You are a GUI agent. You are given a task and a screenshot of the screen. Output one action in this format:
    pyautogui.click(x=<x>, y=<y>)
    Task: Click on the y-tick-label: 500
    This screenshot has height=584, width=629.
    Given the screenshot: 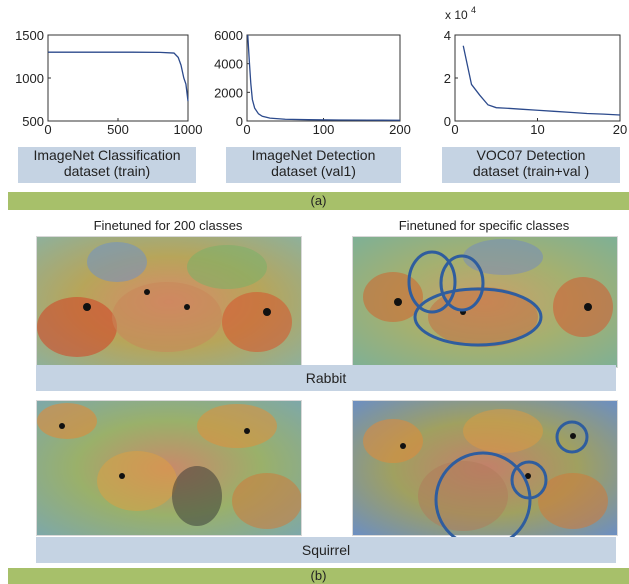 What is the action you would take?
    pyautogui.click(x=33, y=121)
    